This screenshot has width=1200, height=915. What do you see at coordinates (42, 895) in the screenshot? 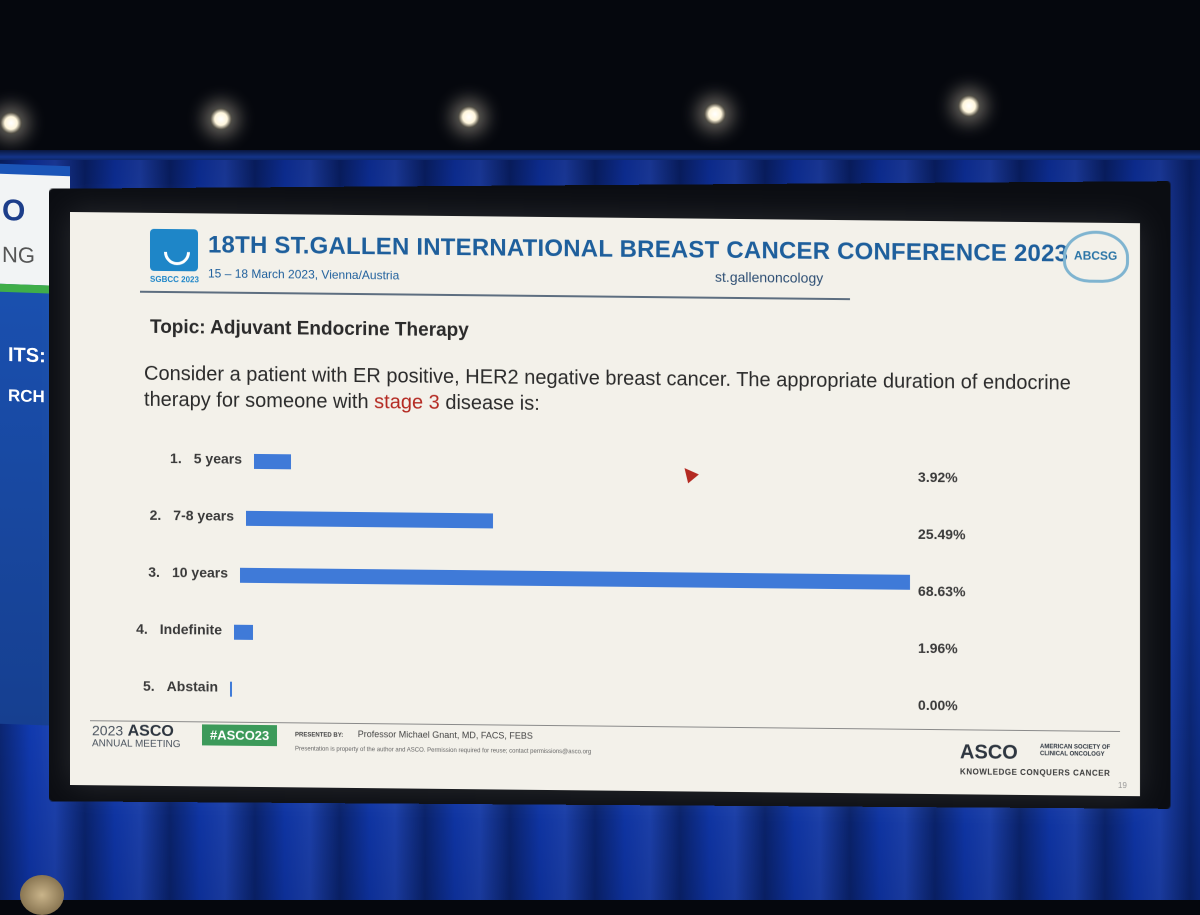
I see `audience-head` at bounding box center [42, 895].